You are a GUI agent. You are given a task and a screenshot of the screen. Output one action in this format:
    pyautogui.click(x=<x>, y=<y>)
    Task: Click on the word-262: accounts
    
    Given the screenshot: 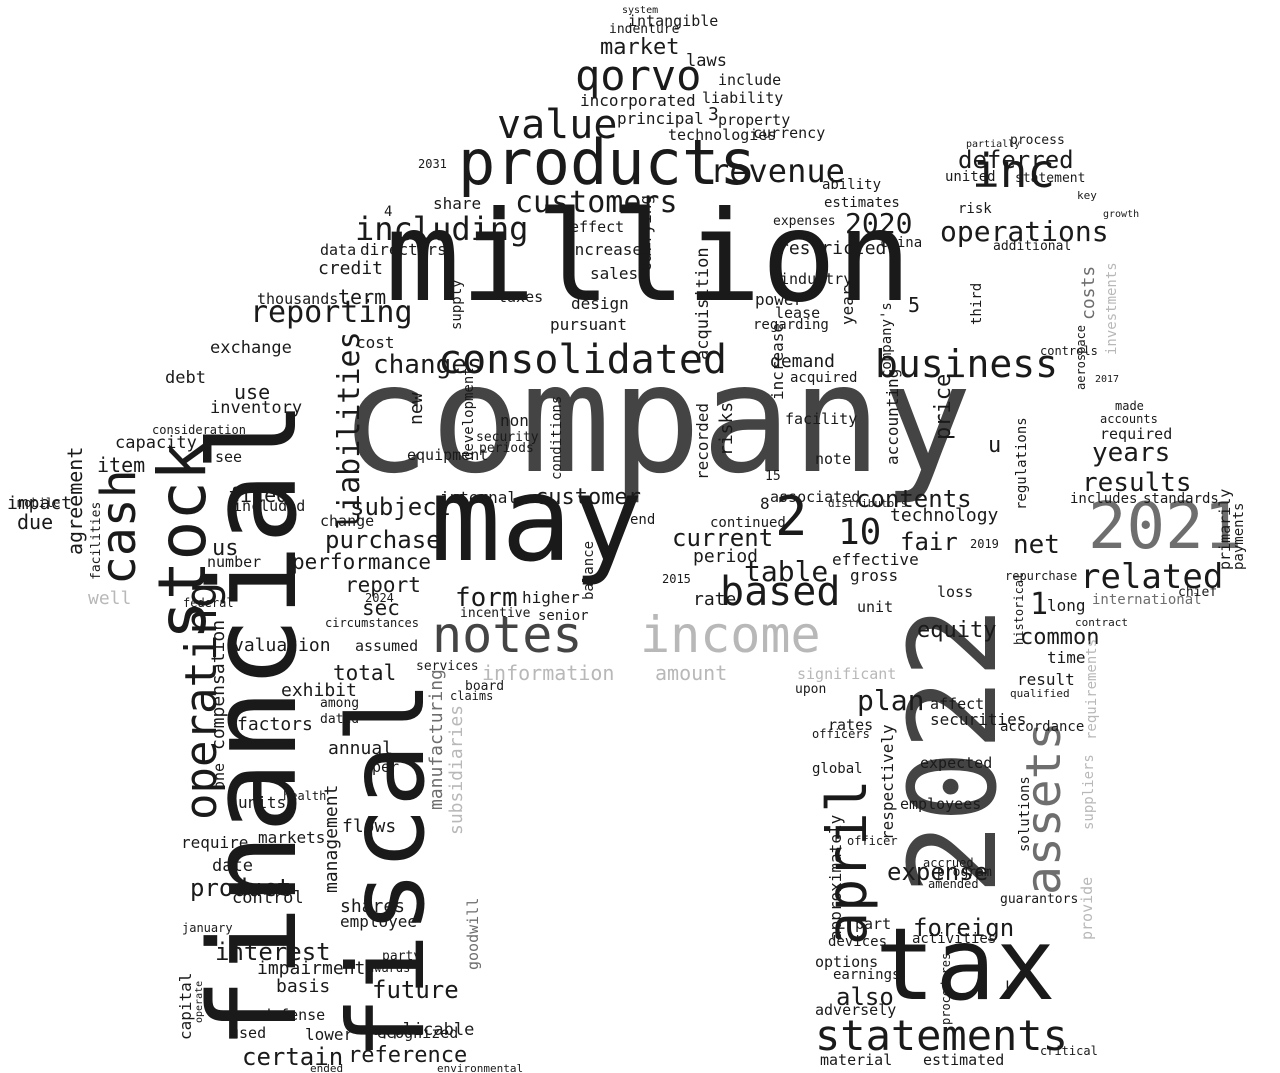 What is the action you would take?
    pyautogui.click(x=1129, y=419)
    